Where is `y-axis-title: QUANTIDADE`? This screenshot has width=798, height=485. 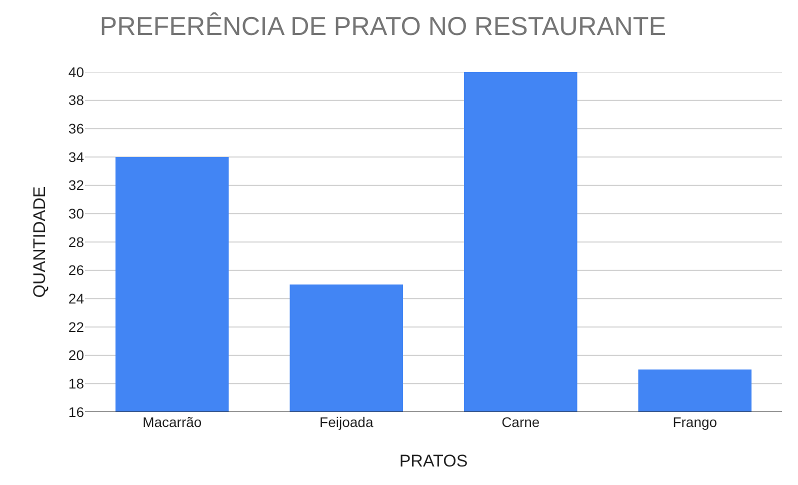
y-axis-title: QUANTIDADE is located at coordinates (39, 242).